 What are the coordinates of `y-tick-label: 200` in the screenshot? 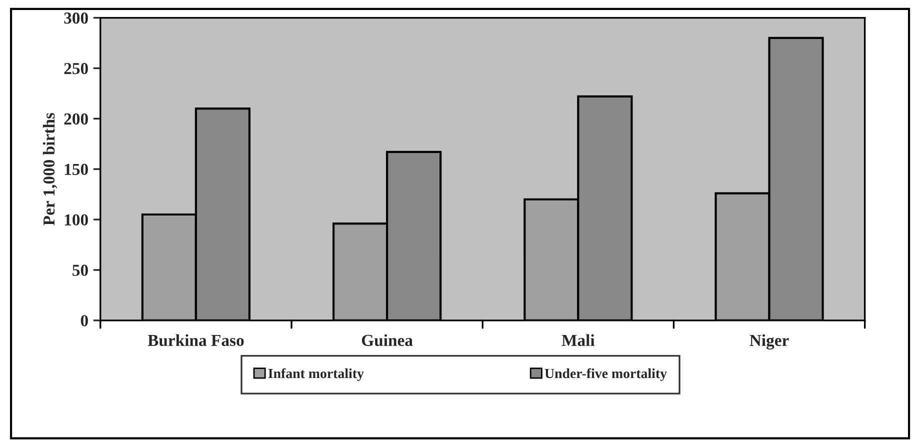 It's located at (76, 119).